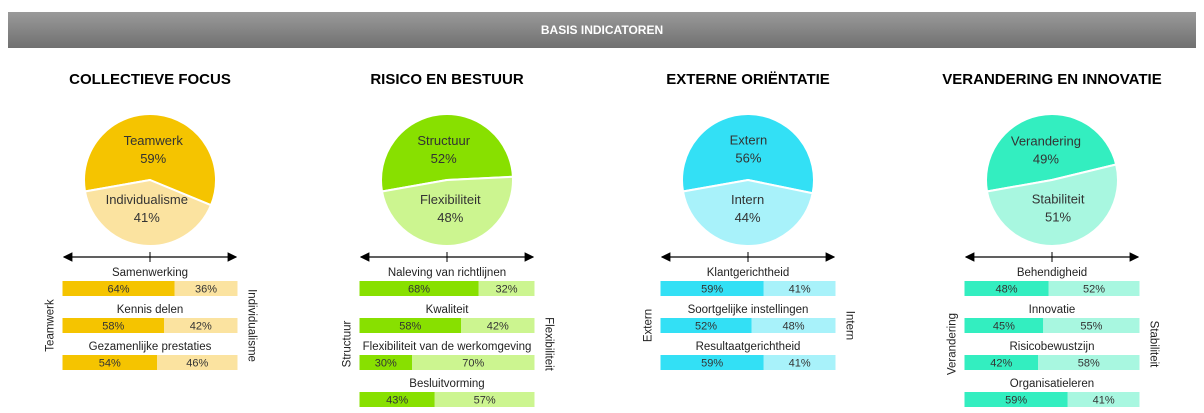 The height and width of the screenshot is (413, 1204). Describe the element at coordinates (446, 384) in the screenshot. I see `category-label: Besluitvorming` at that location.